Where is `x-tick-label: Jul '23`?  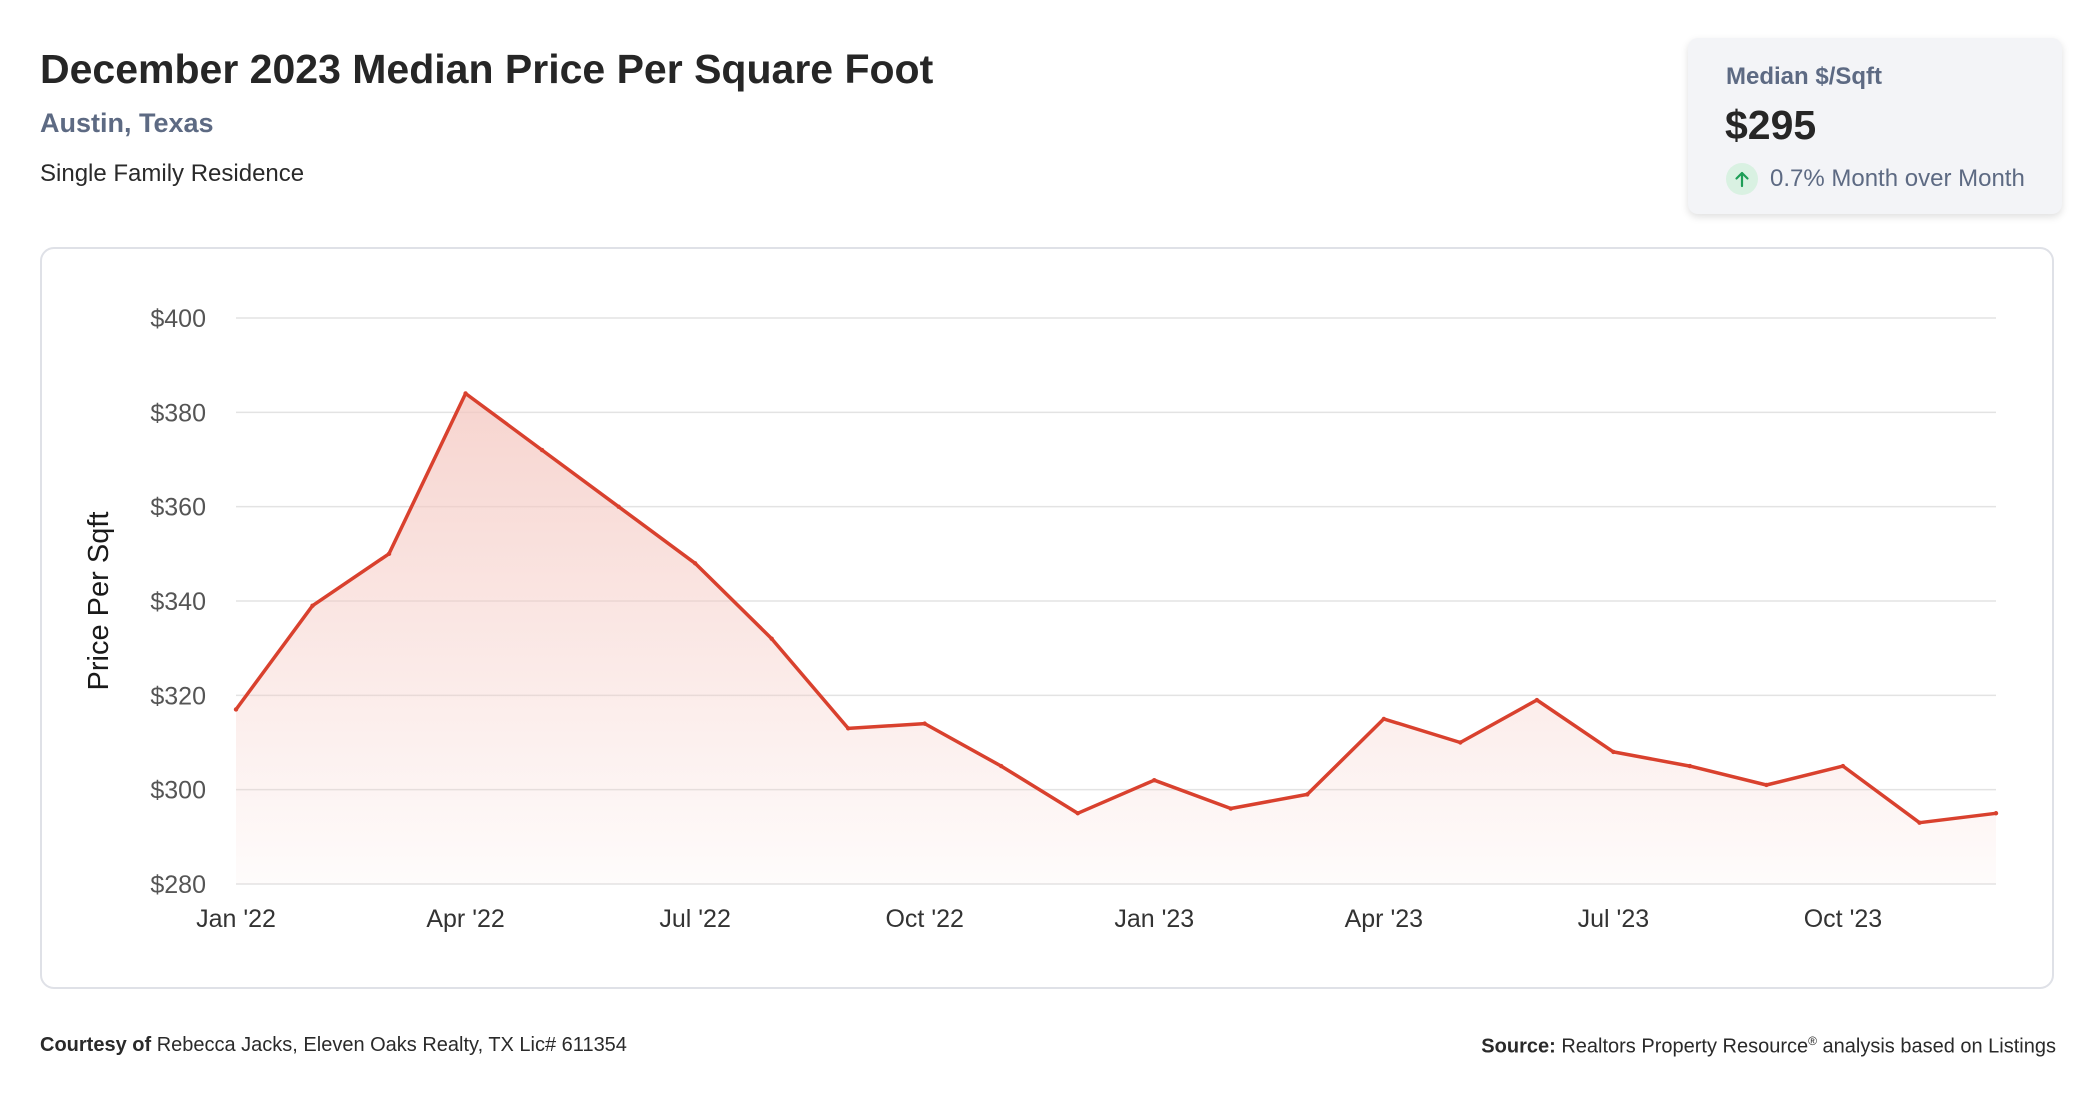
x-tick-label: Jul '23 is located at coordinates (1613, 919).